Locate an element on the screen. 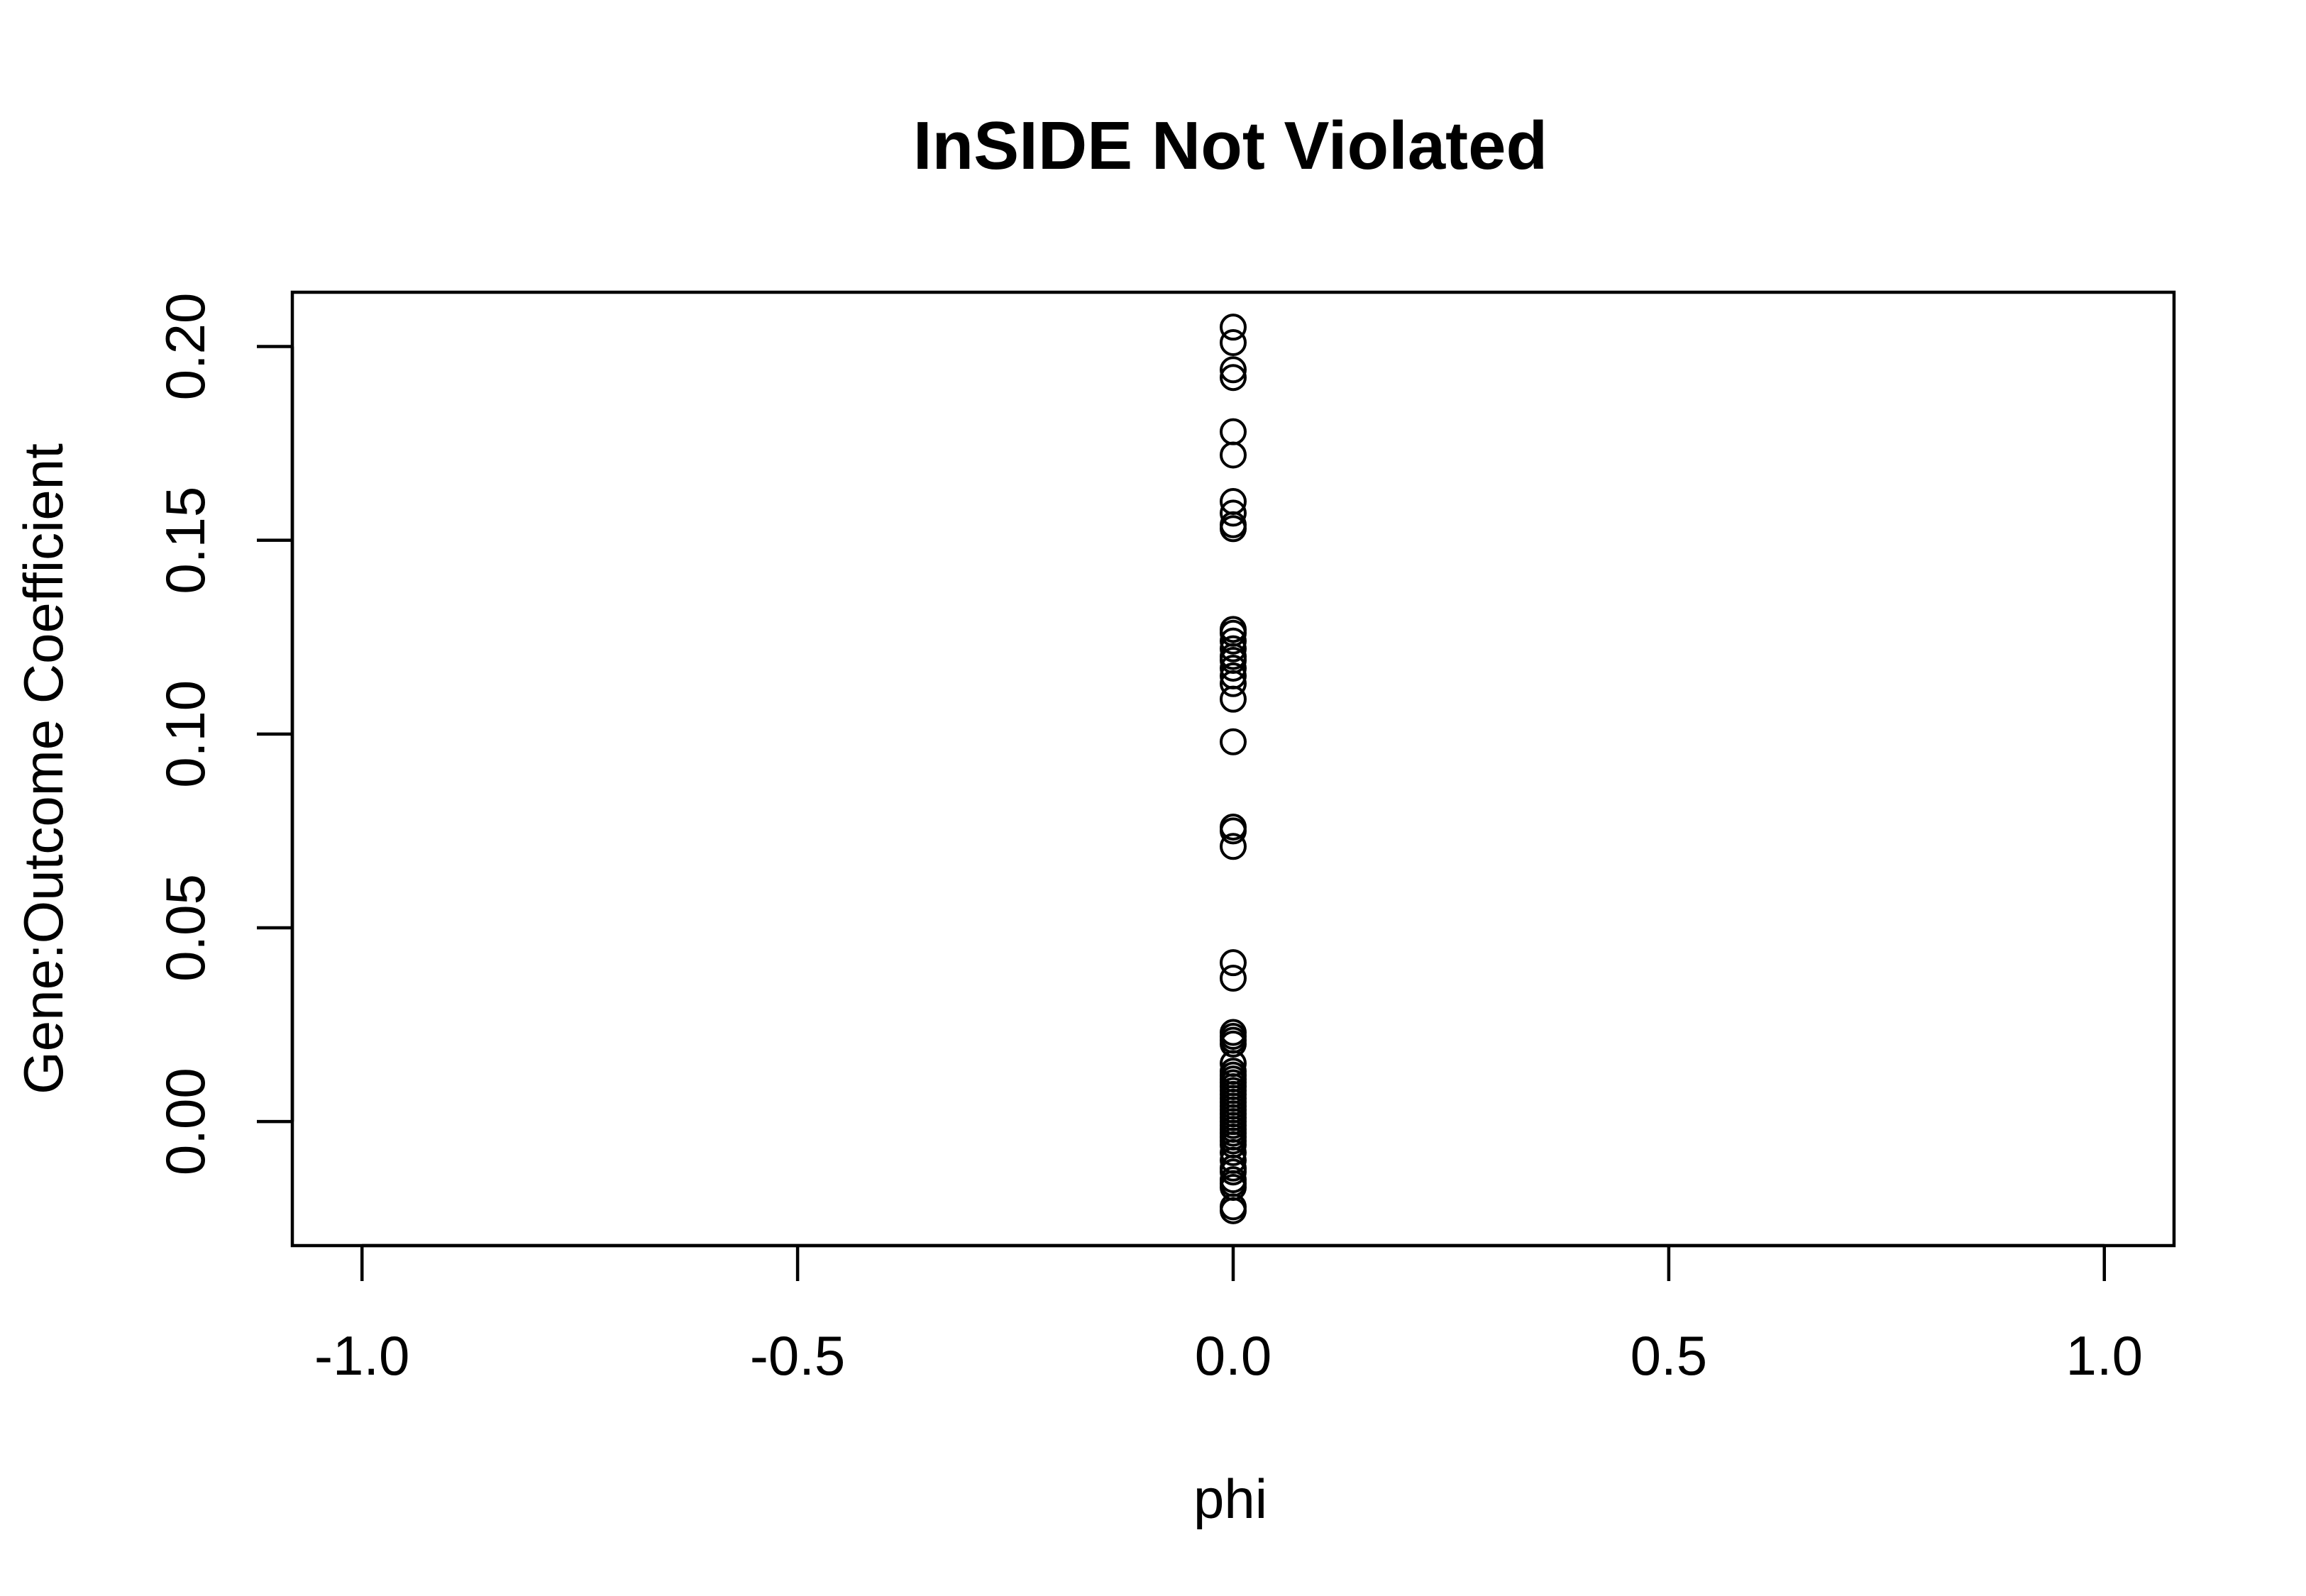 This screenshot has height=1596, width=2306. y-tick-label: 0.10 is located at coordinates (185, 734).